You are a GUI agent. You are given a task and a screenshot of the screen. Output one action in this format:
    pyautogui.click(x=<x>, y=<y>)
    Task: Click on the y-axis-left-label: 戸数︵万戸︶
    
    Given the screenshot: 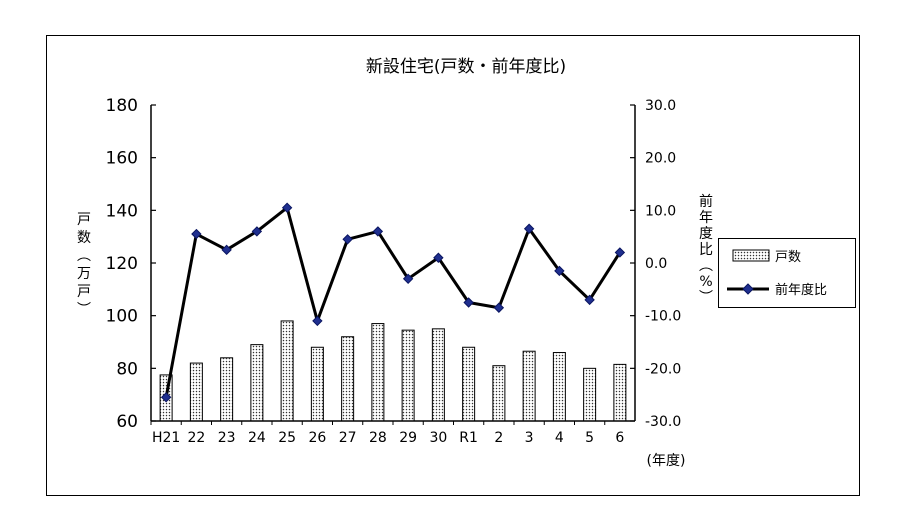 What is the action you would take?
    pyautogui.click(x=84, y=265)
    